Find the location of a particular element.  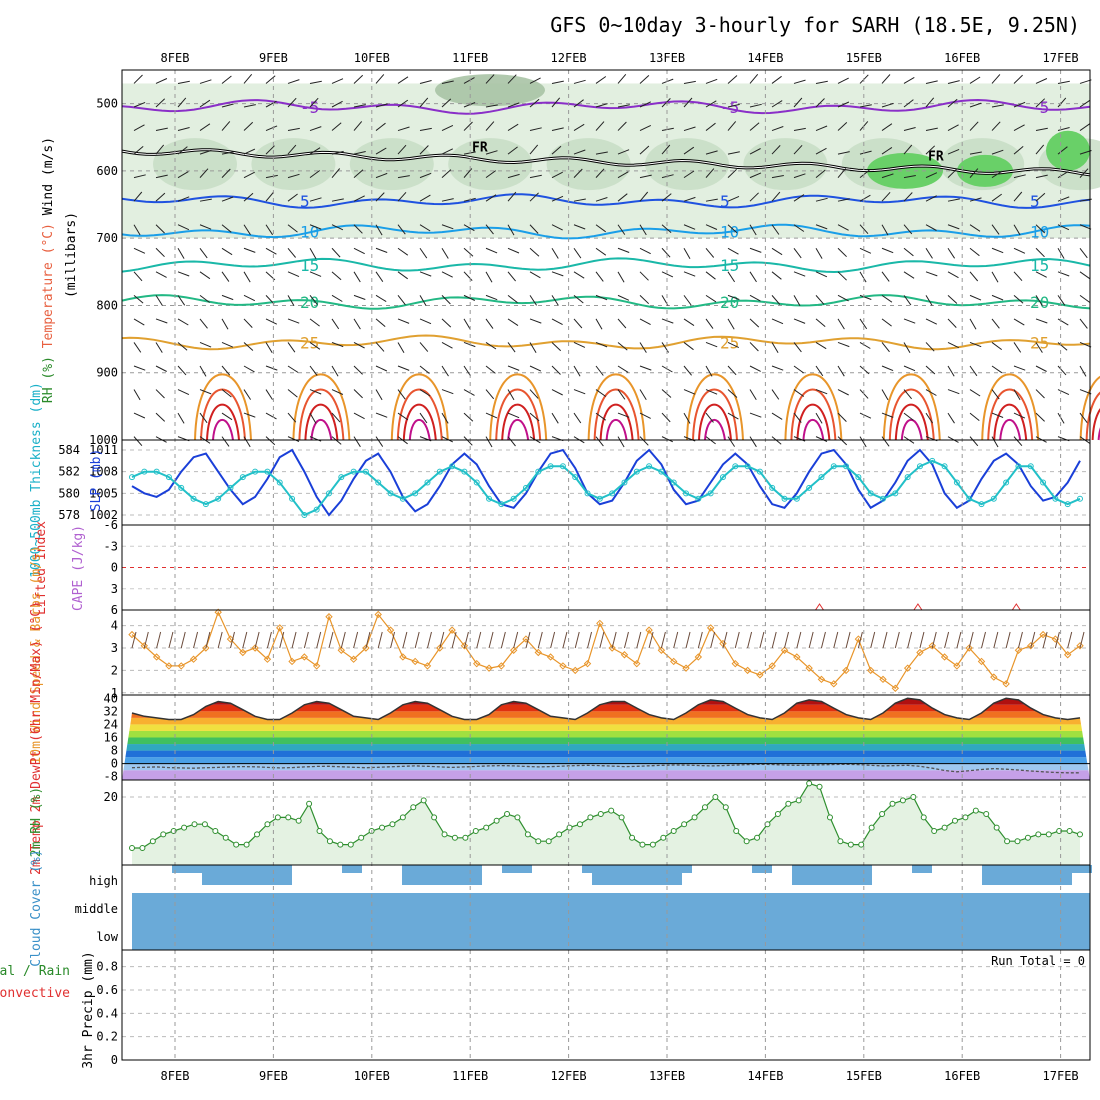

date-label-top: 16FEB is located at coordinates (962, 58).